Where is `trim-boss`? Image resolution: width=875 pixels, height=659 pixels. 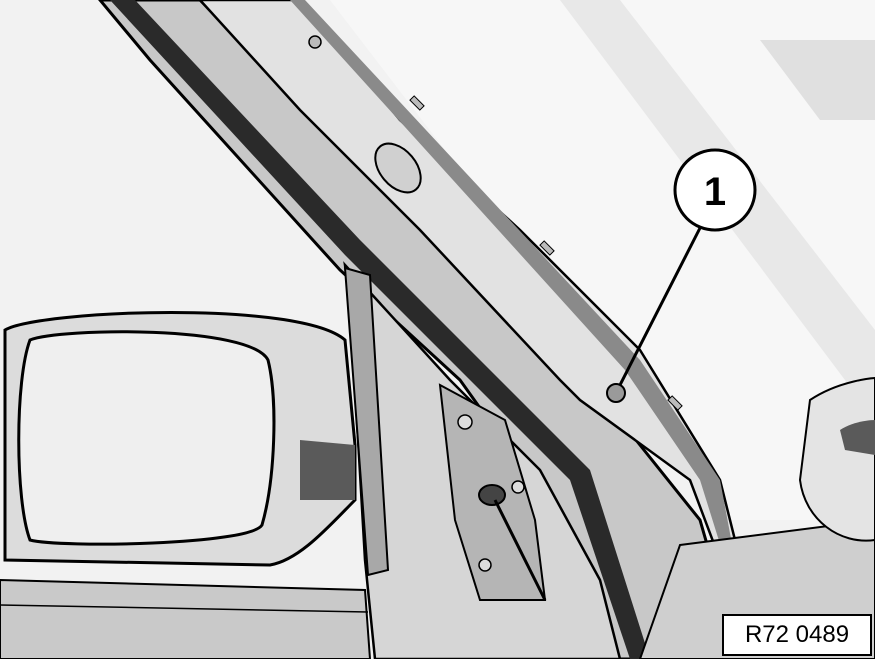
trim-boss is located at coordinates (398, 168).